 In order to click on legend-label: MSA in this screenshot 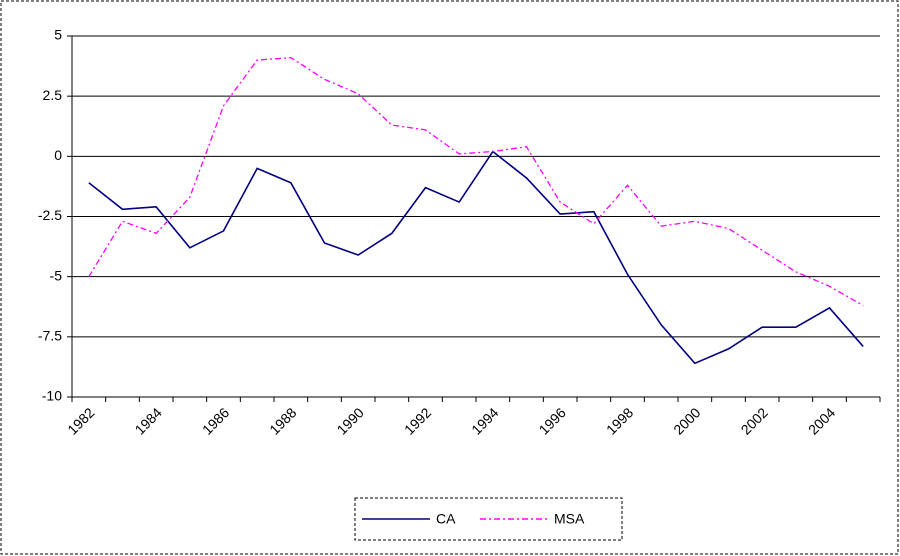, I will do `click(569, 519)`.